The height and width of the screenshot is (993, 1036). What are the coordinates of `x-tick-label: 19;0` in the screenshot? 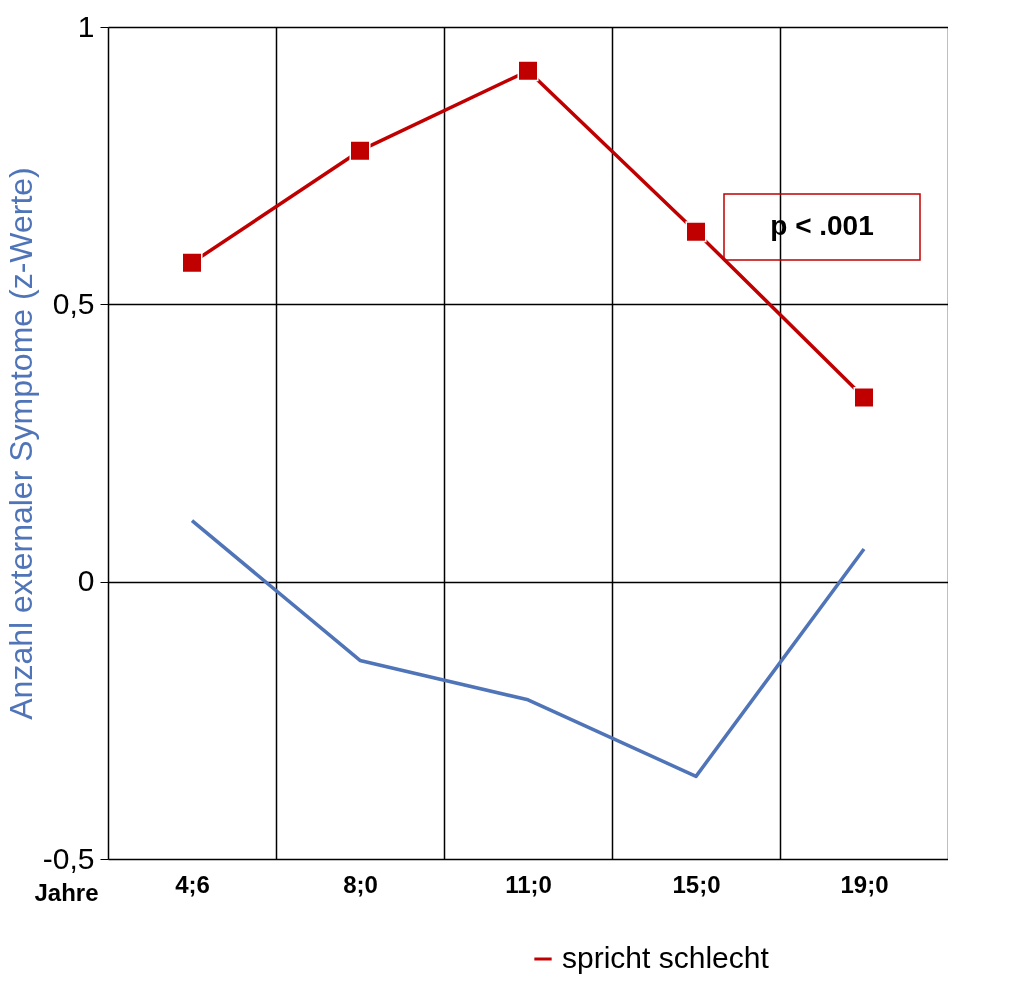 It's located at (864, 884).